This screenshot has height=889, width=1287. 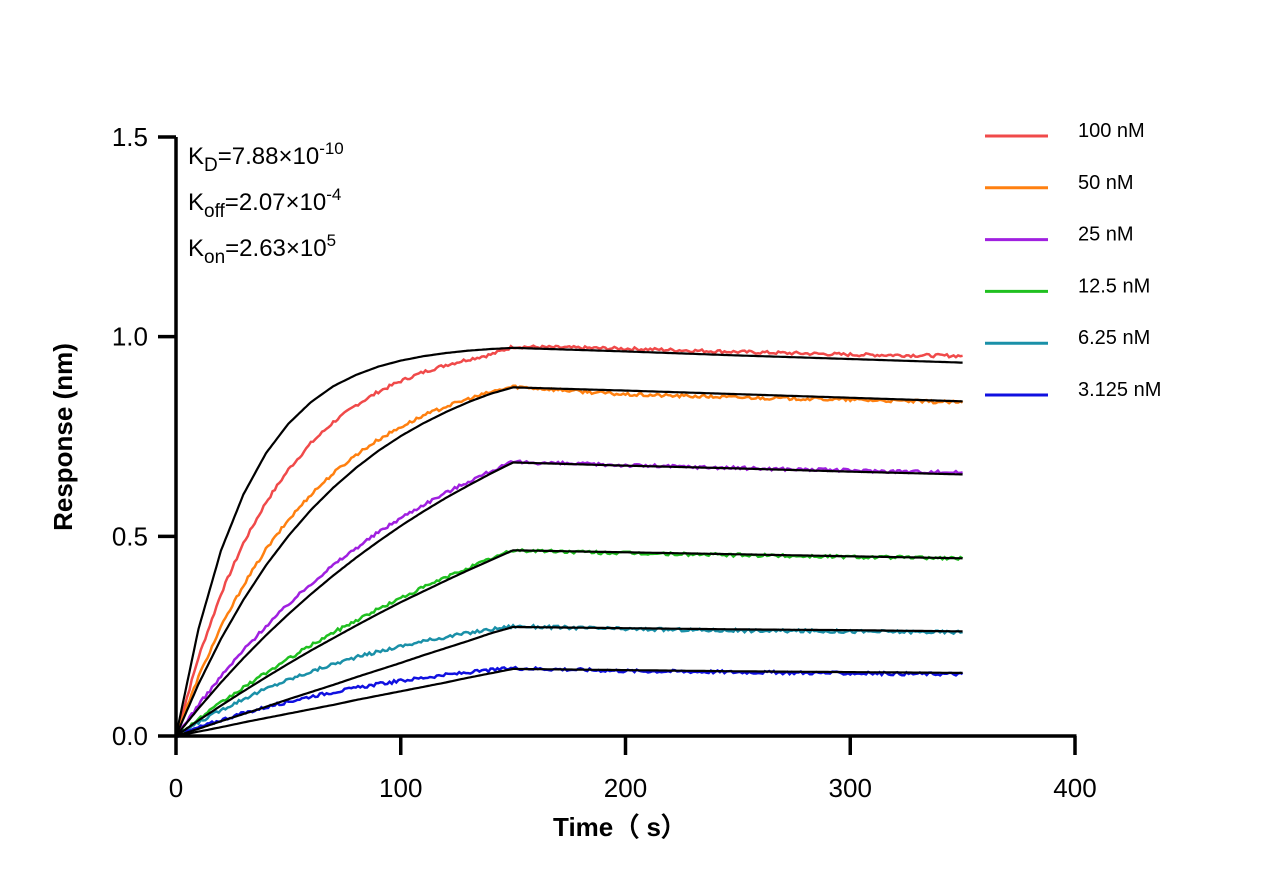 What do you see at coordinates (130, 736) in the screenshot?
I see `y-tick-label: 0.0` at bounding box center [130, 736].